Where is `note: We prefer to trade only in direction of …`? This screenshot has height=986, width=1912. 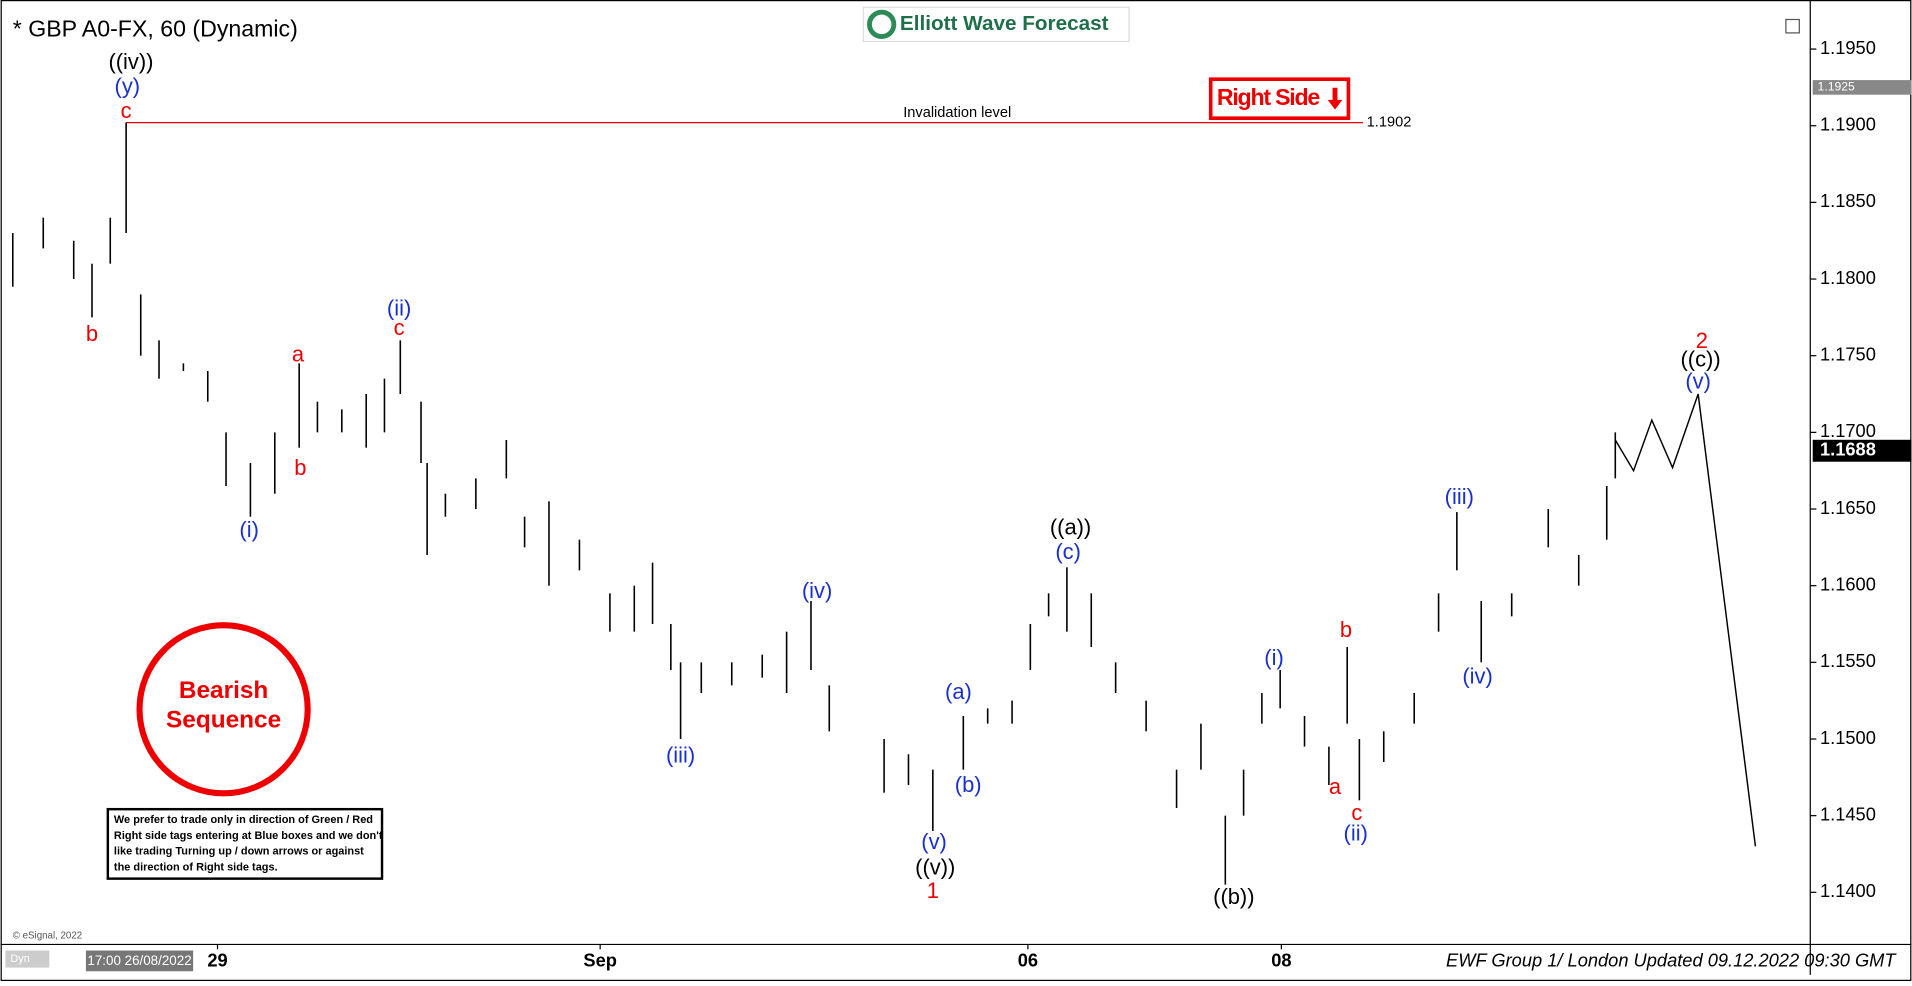 note: We prefer to trade only in direction of … is located at coordinates (248, 844).